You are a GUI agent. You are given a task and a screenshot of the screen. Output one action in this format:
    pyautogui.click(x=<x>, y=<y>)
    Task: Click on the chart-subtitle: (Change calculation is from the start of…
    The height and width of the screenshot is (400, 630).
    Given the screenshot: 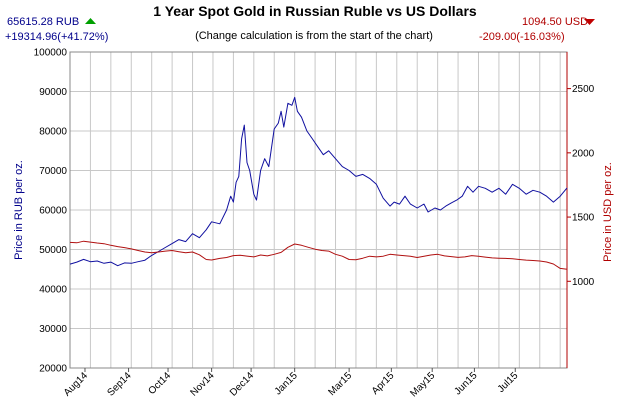 What is the action you would take?
    pyautogui.click(x=314, y=36)
    